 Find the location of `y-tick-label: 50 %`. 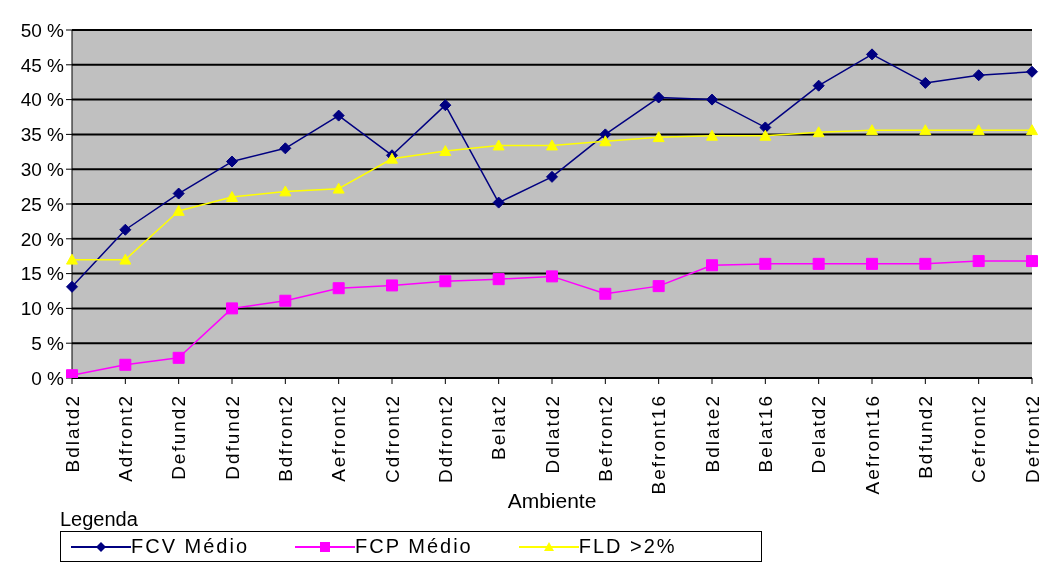

y-tick-label: 50 % is located at coordinates (42, 30).